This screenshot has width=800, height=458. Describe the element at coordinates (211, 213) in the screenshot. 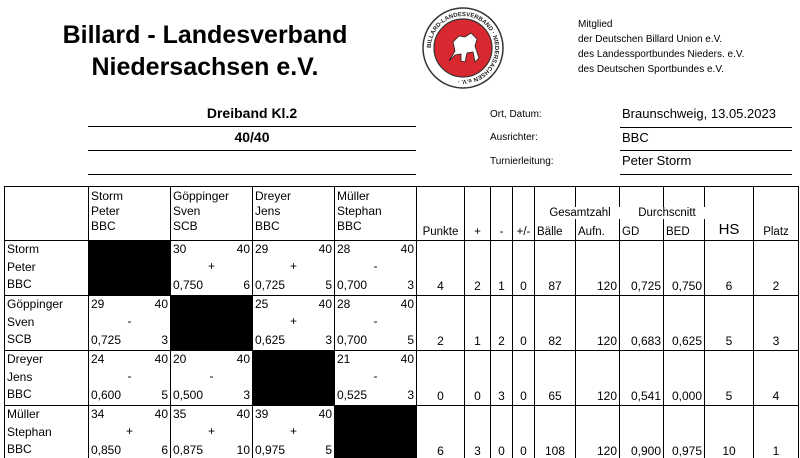

I see `column-player-header: Göppinger Sven SCB` at that location.